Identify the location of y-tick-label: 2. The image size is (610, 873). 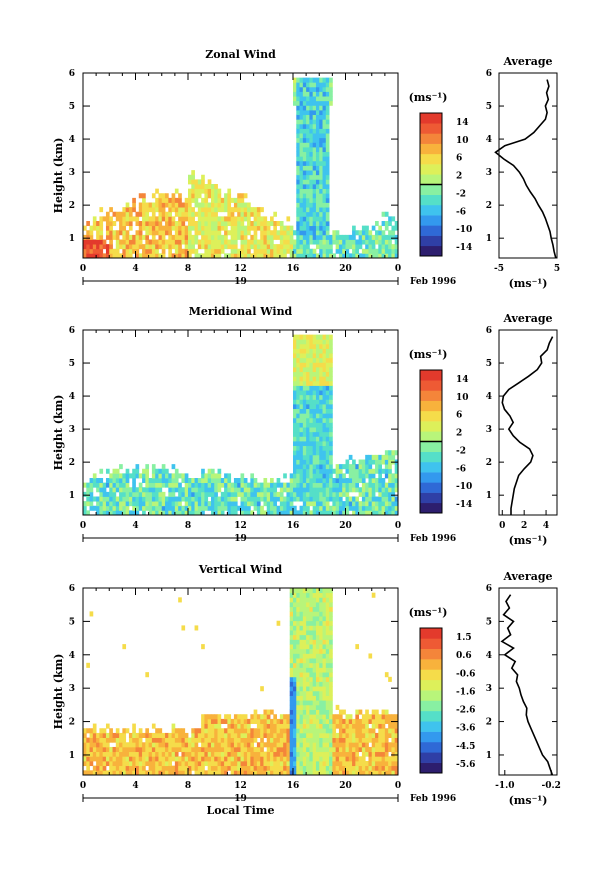
(72, 723).